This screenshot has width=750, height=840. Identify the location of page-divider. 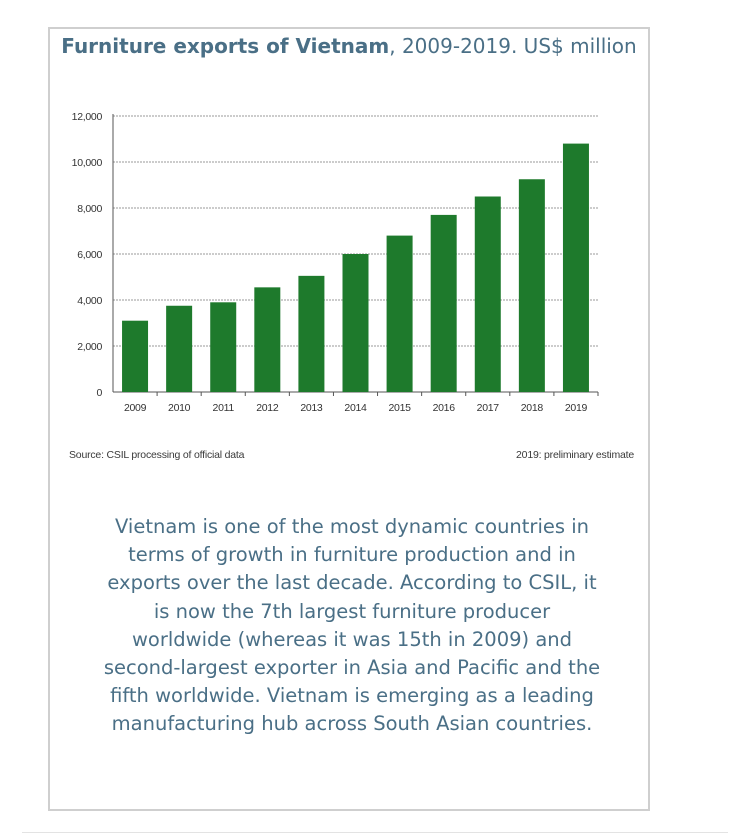
(375, 832).